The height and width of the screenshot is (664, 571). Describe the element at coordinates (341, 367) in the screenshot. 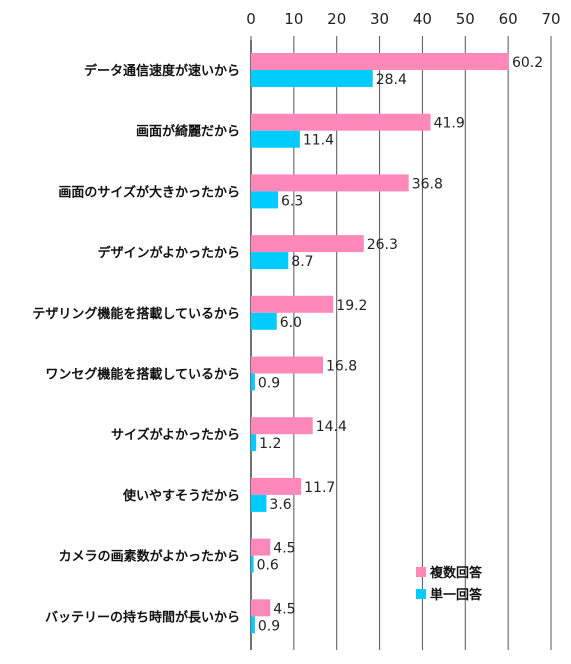

I see `value-label-multi-5: 16.8` at that location.